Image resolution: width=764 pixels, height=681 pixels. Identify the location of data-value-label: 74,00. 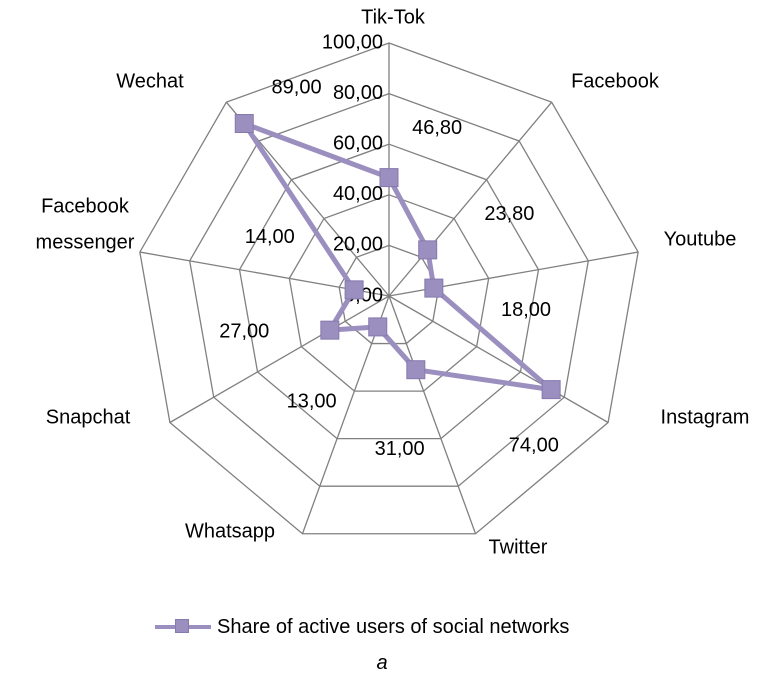
(534, 445).